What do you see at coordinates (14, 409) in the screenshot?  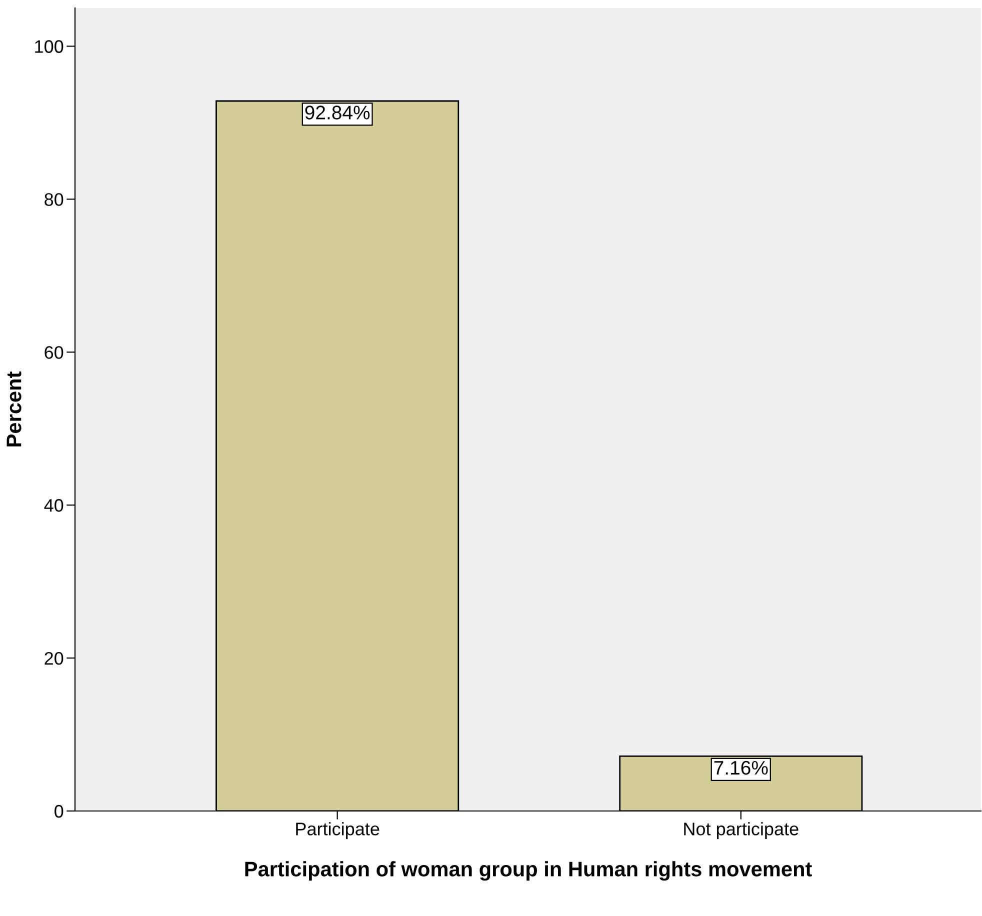 I see `y-axis-title: Percent` at bounding box center [14, 409].